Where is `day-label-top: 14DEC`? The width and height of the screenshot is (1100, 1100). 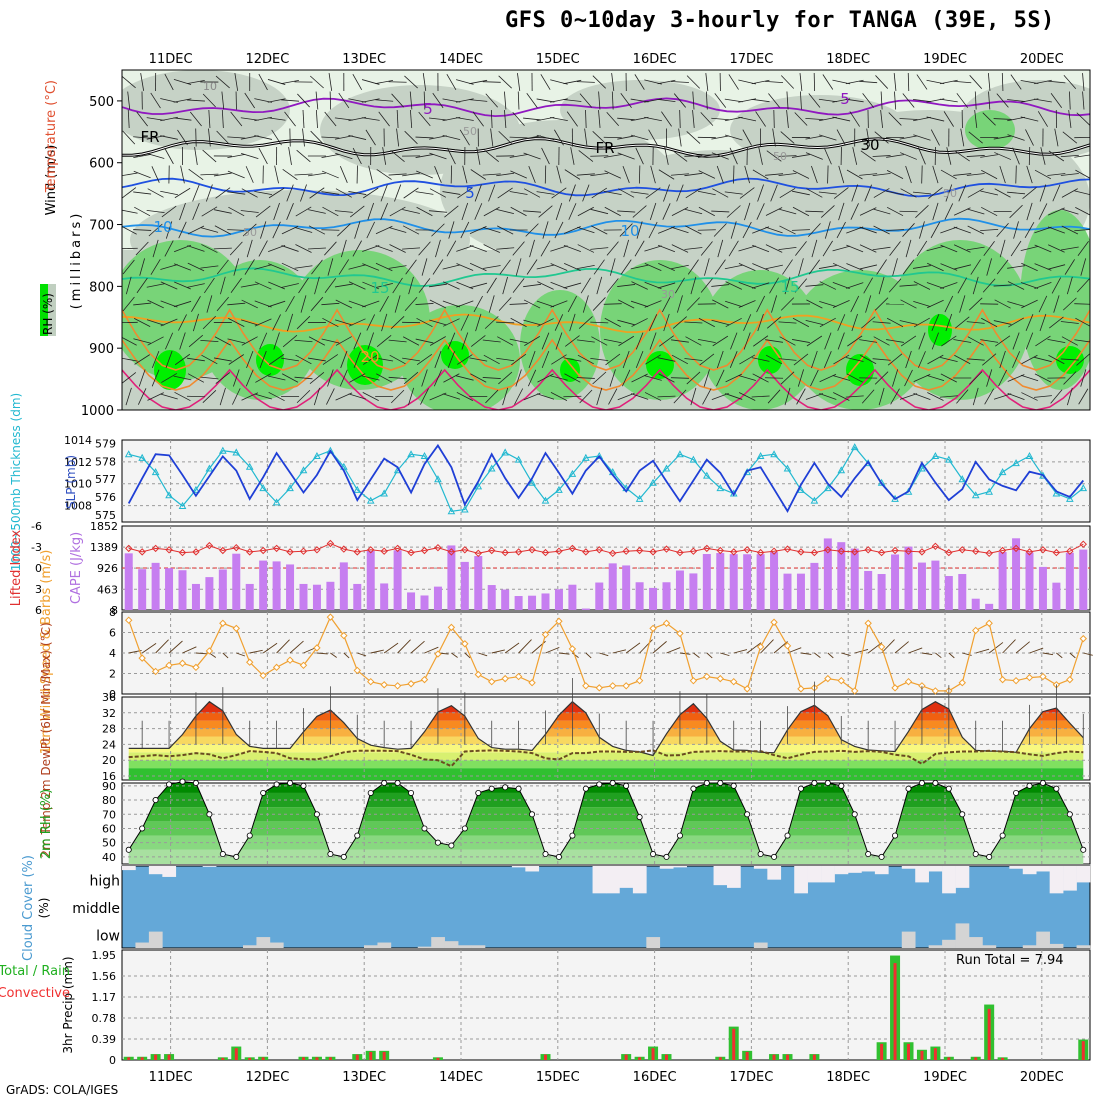
day-label-top: 14DEC is located at coordinates (461, 59).